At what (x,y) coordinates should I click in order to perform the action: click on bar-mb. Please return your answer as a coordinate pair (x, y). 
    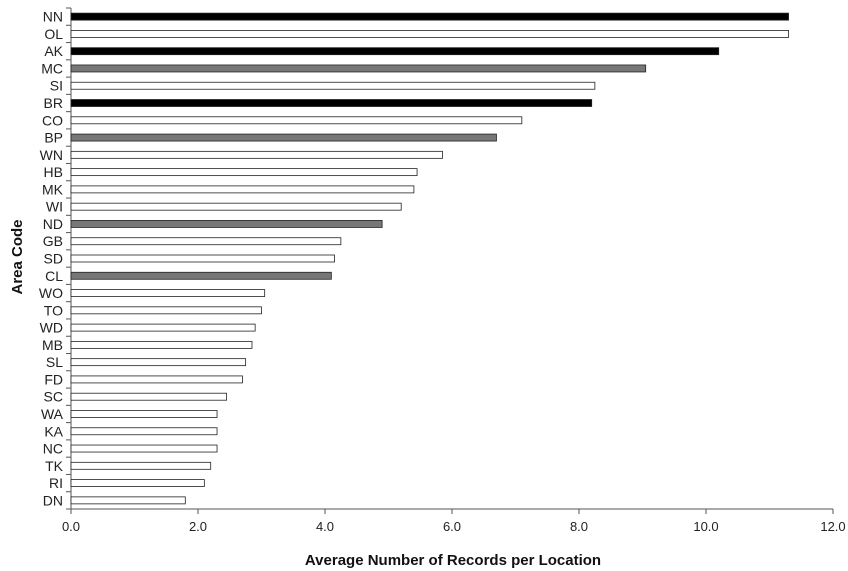
    Looking at the image, I should click on (161, 344).